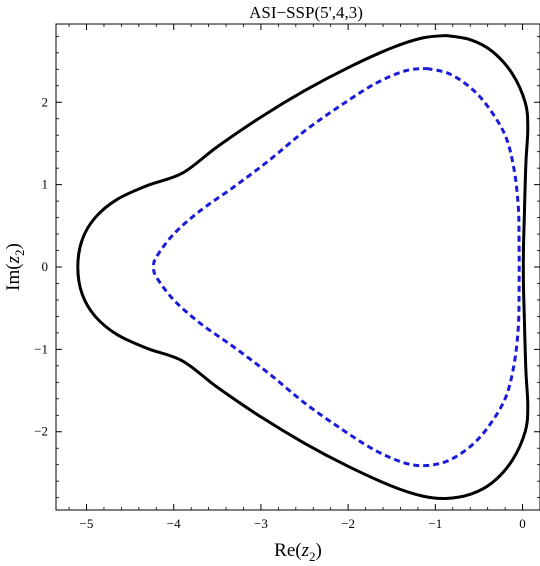 The height and width of the screenshot is (566, 540). Describe the element at coordinates (522, 523) in the screenshot. I see `x-tick-label: 0` at that location.